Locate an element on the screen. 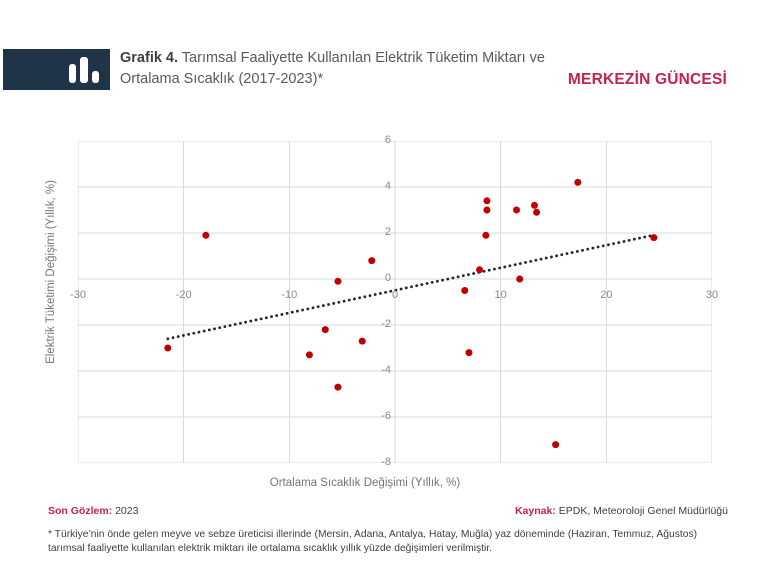 This screenshot has height=570, width=760. x-tick-label: -30 is located at coordinates (78, 295).